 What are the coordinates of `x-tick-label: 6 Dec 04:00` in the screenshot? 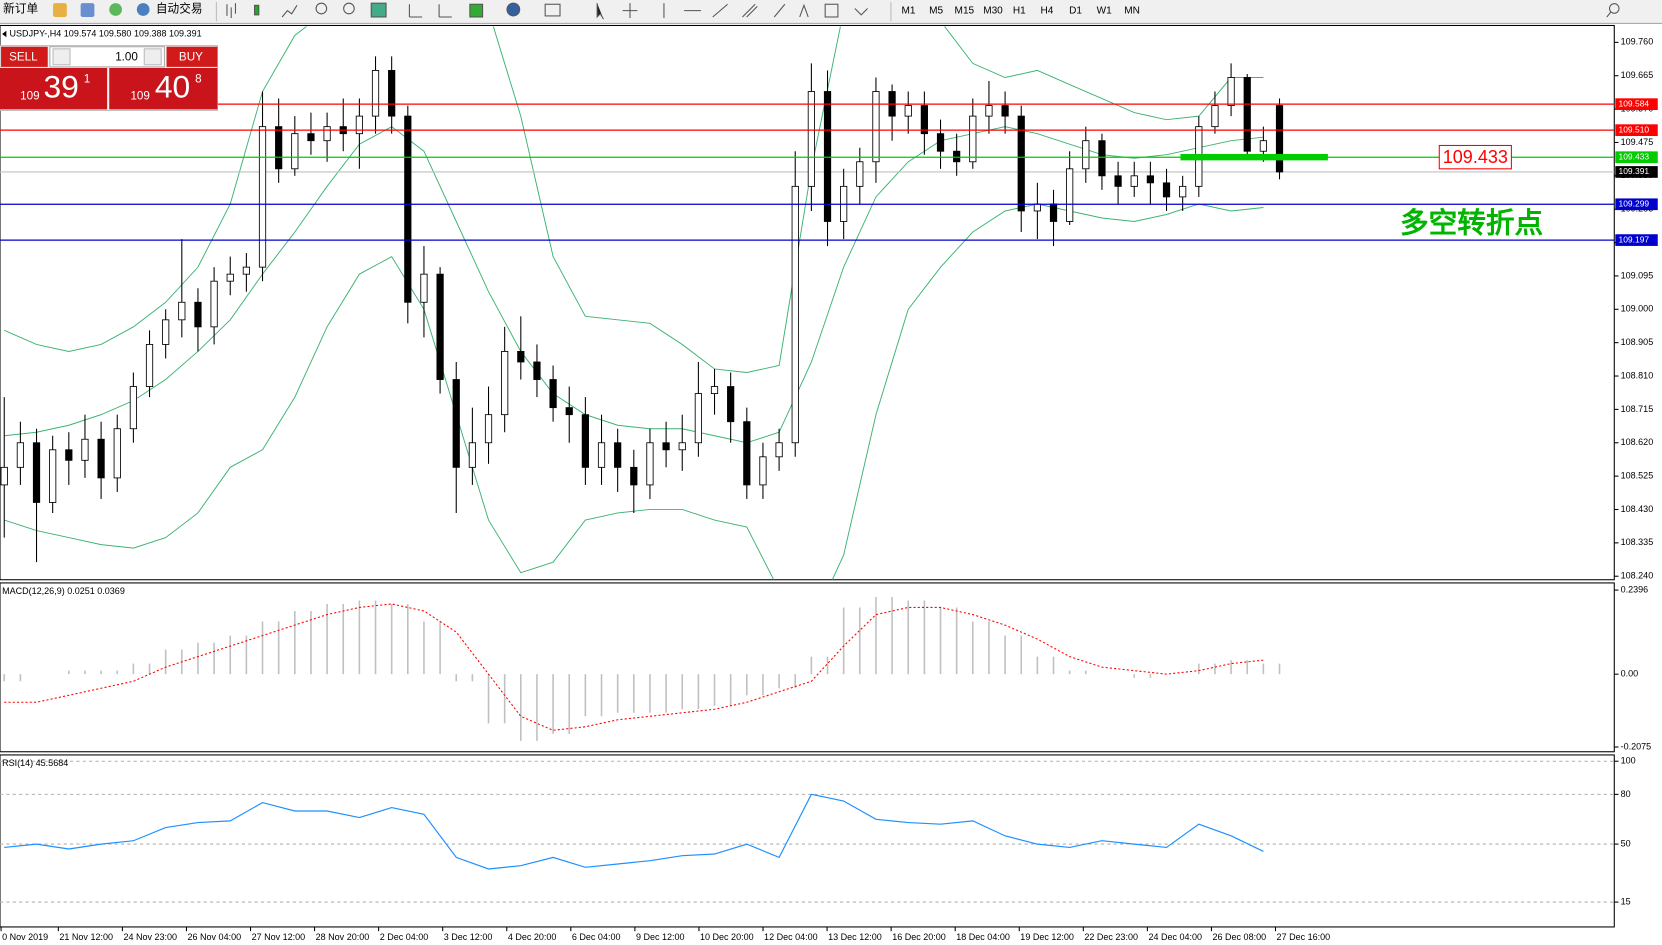 It's located at (596, 937).